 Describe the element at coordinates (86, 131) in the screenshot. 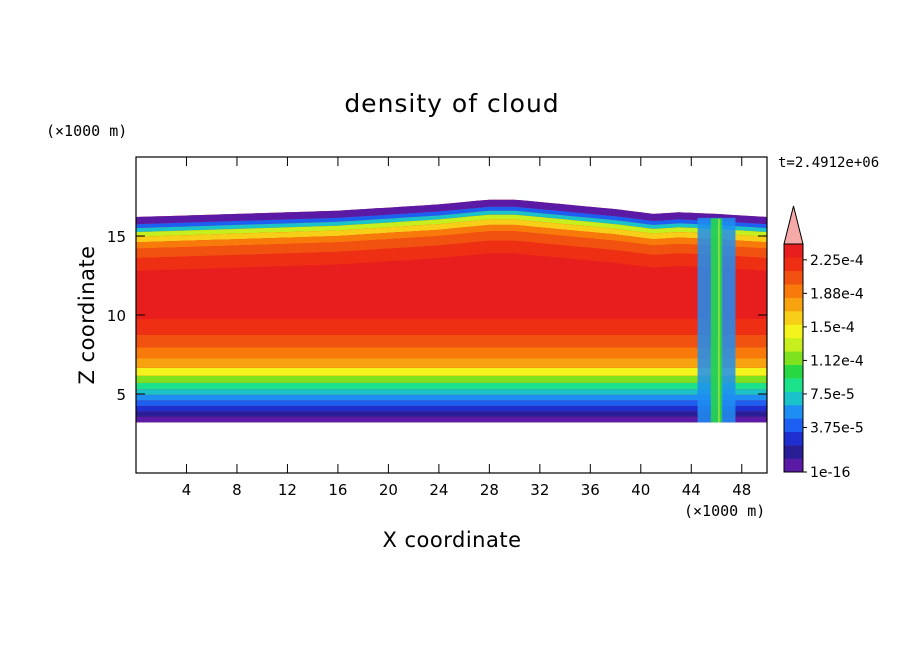

I see `y-unit-label: (×1000 m)` at that location.